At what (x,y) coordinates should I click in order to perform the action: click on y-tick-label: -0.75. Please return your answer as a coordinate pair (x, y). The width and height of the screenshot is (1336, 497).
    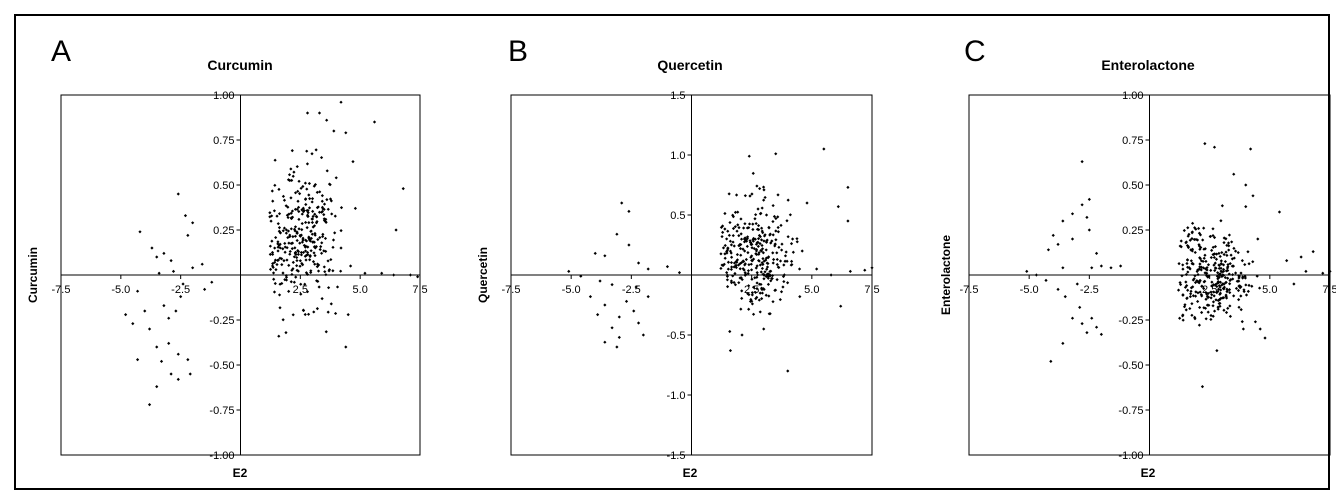
    Looking at the image, I should click on (1130, 411).